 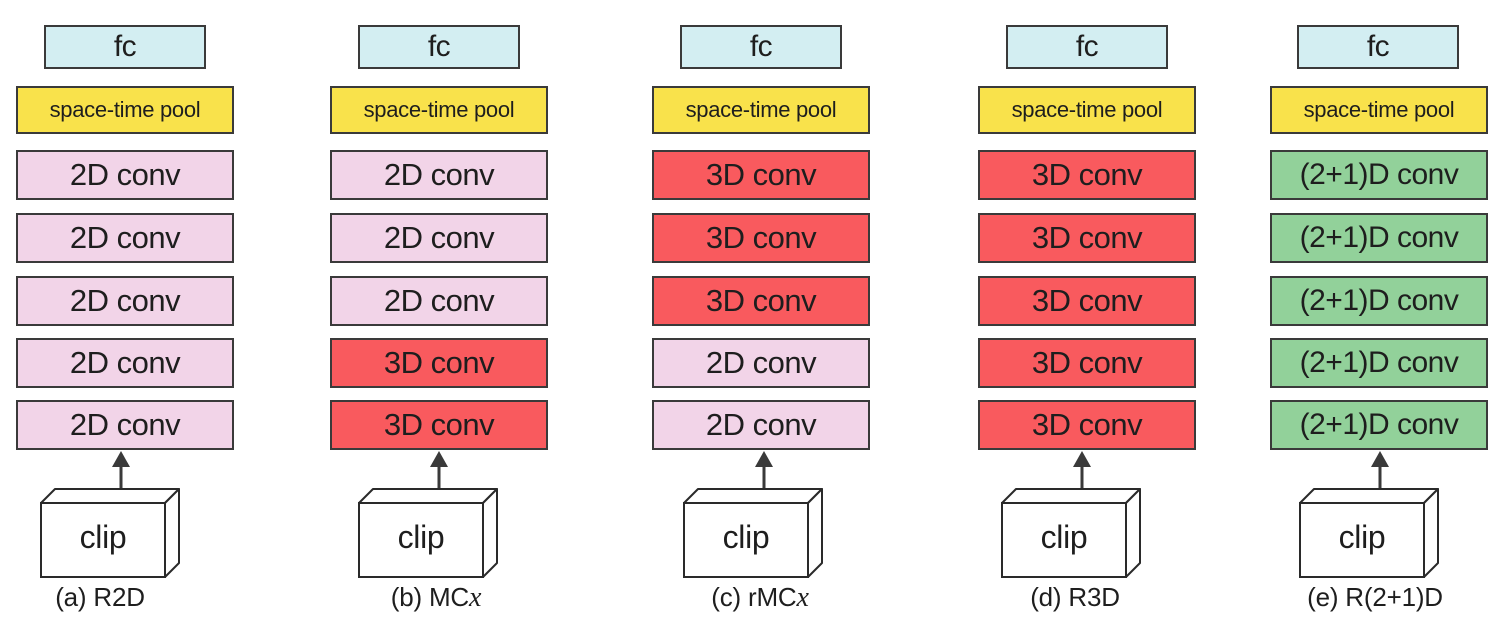 I want to click on caption-r21d: (e) R(2+1)D, so click(x=1375, y=597).